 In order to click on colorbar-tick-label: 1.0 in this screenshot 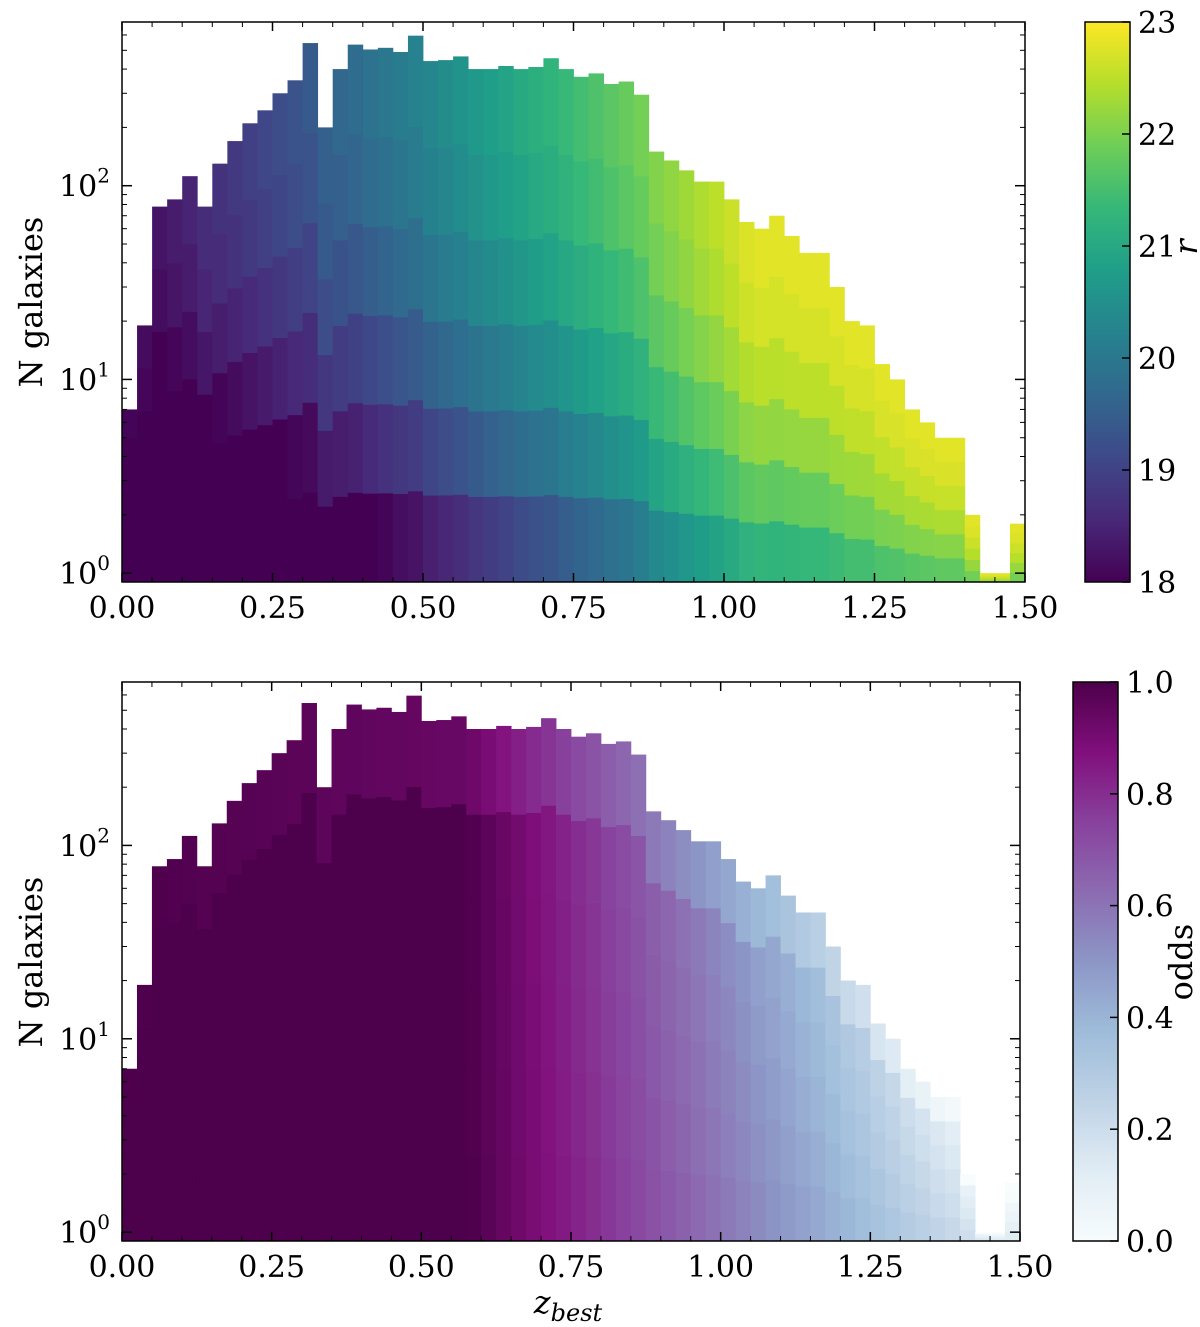, I will do `click(1150, 683)`.